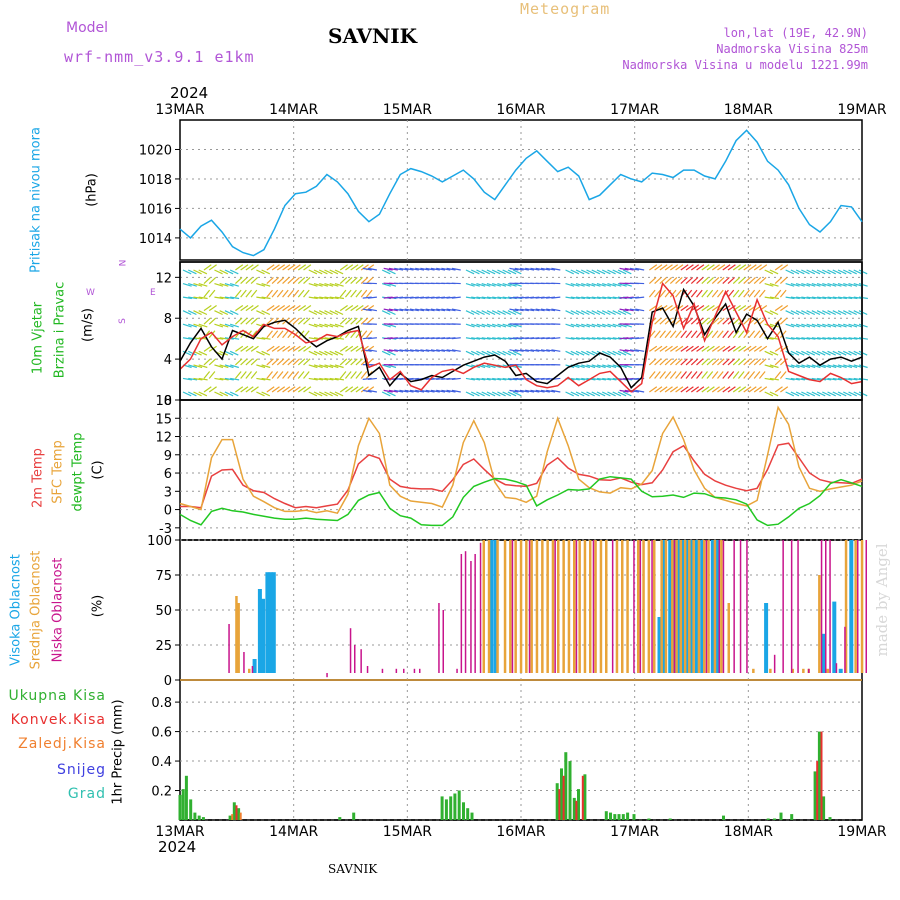 Image resolution: width=900 pixels, height=900 pixels. I want to click on conv-precip-bar, so click(559, 804).